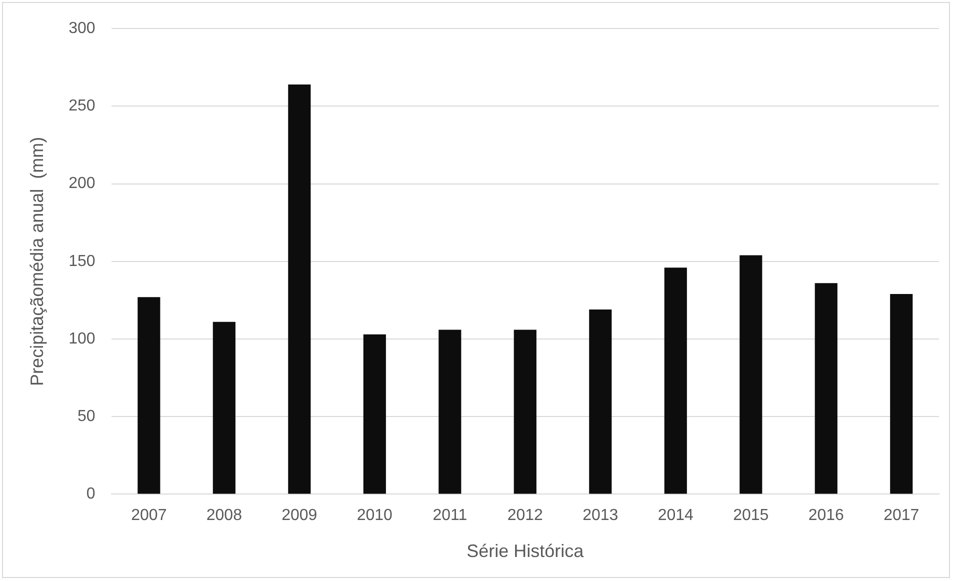 This screenshot has height=581, width=955. Describe the element at coordinates (82, 183) in the screenshot. I see `y-tick-label: 200` at that location.